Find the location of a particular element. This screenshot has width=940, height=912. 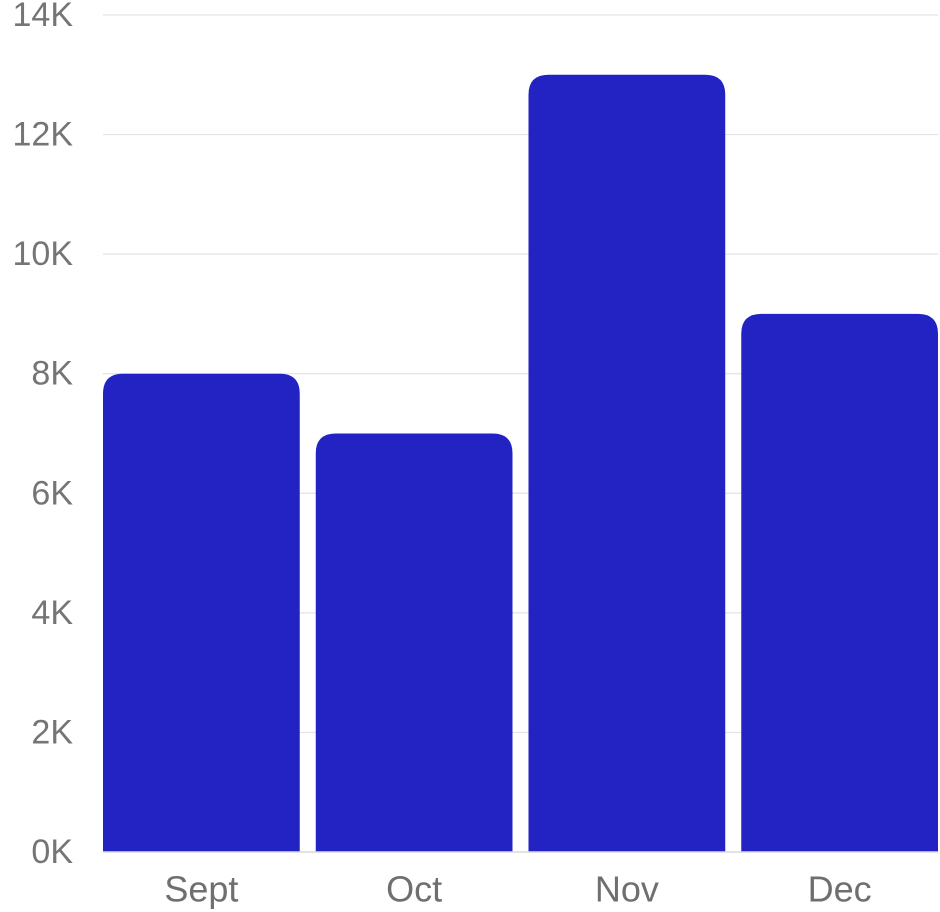

bar-sept is located at coordinates (201, 612).